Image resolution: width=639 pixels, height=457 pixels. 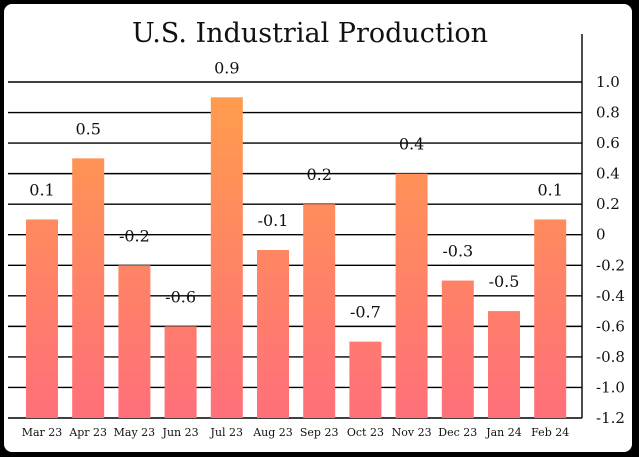 What do you see at coordinates (610, 250) in the screenshot?
I see `y-axis-ticks: 1.0 0.8 0.6 0.4 0.2 0 -0.2 -0.4 -0.6 -0.8 -1.0 -1.2` at bounding box center [610, 250].